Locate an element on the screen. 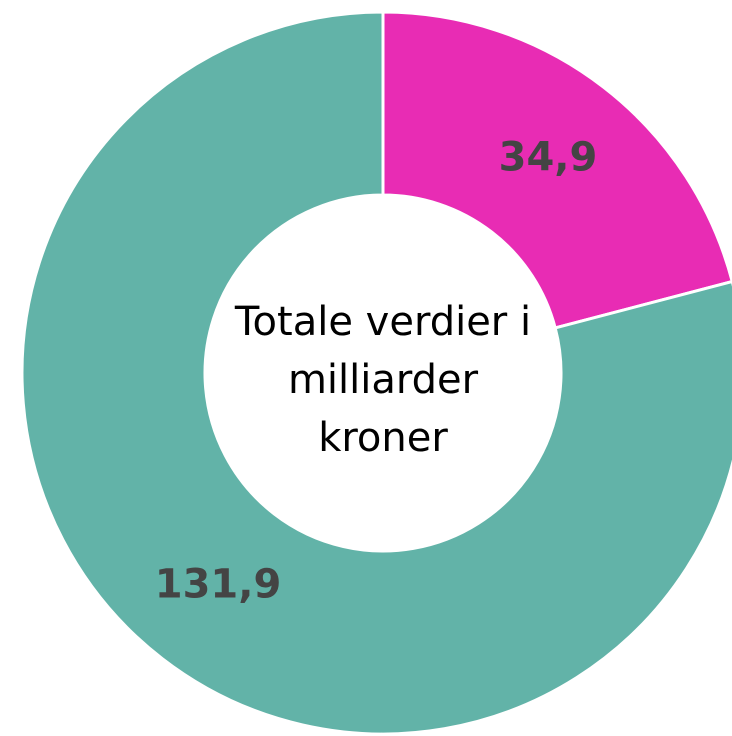  data-label: 131,9 is located at coordinates (218, 585).